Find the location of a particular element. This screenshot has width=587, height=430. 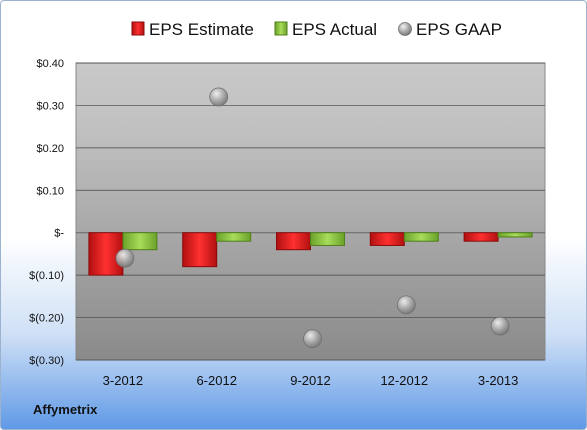

y-tick-label: $0.30 is located at coordinates (50, 106).